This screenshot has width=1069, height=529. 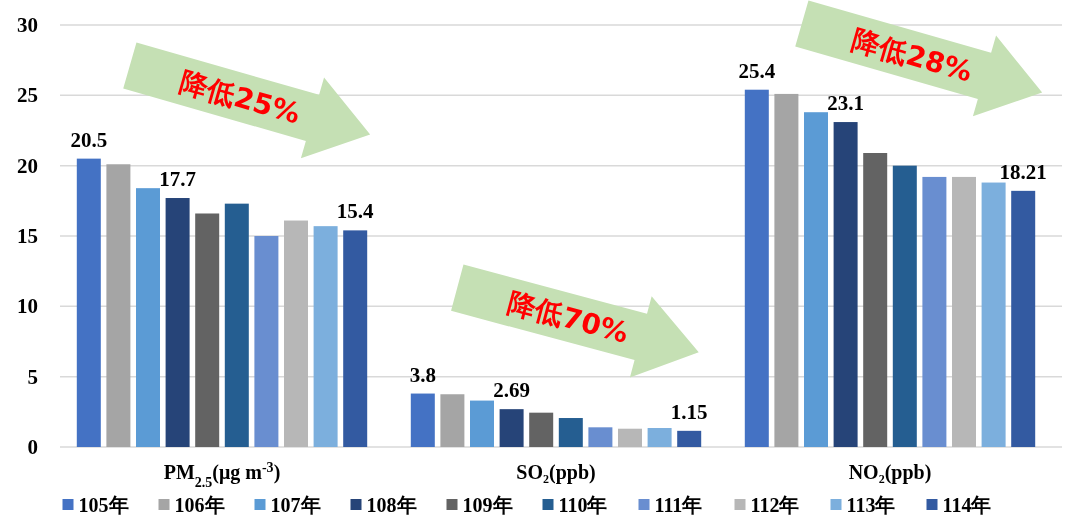 I want to click on legend-label: 112年, so click(x=775, y=505).